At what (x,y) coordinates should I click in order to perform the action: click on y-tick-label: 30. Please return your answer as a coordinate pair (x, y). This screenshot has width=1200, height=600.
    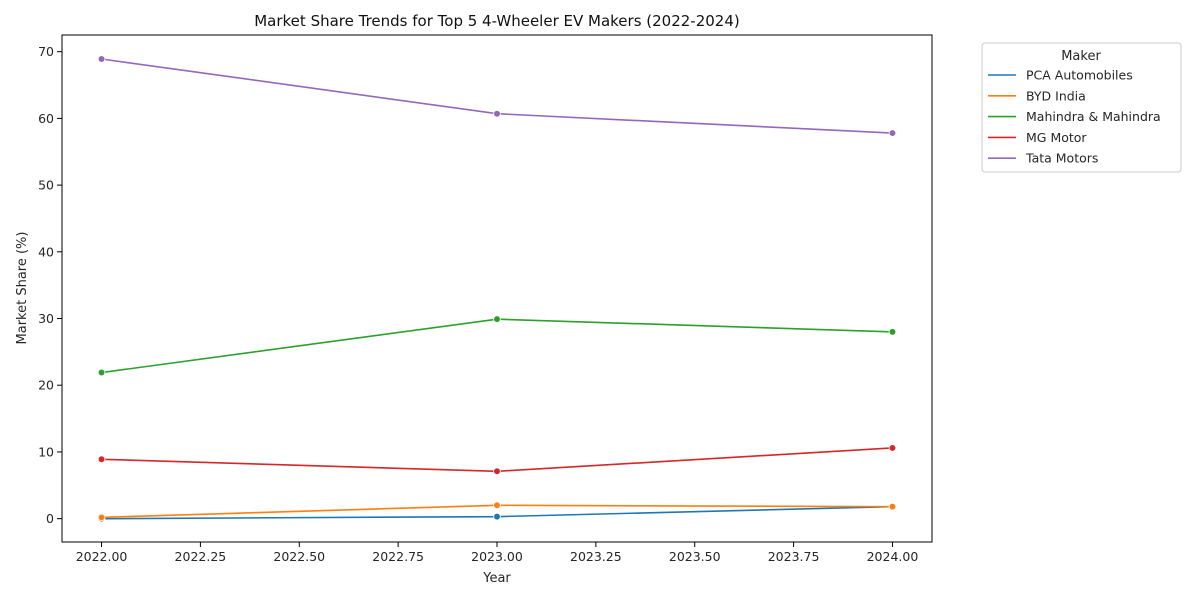
    Looking at the image, I should click on (46, 318).